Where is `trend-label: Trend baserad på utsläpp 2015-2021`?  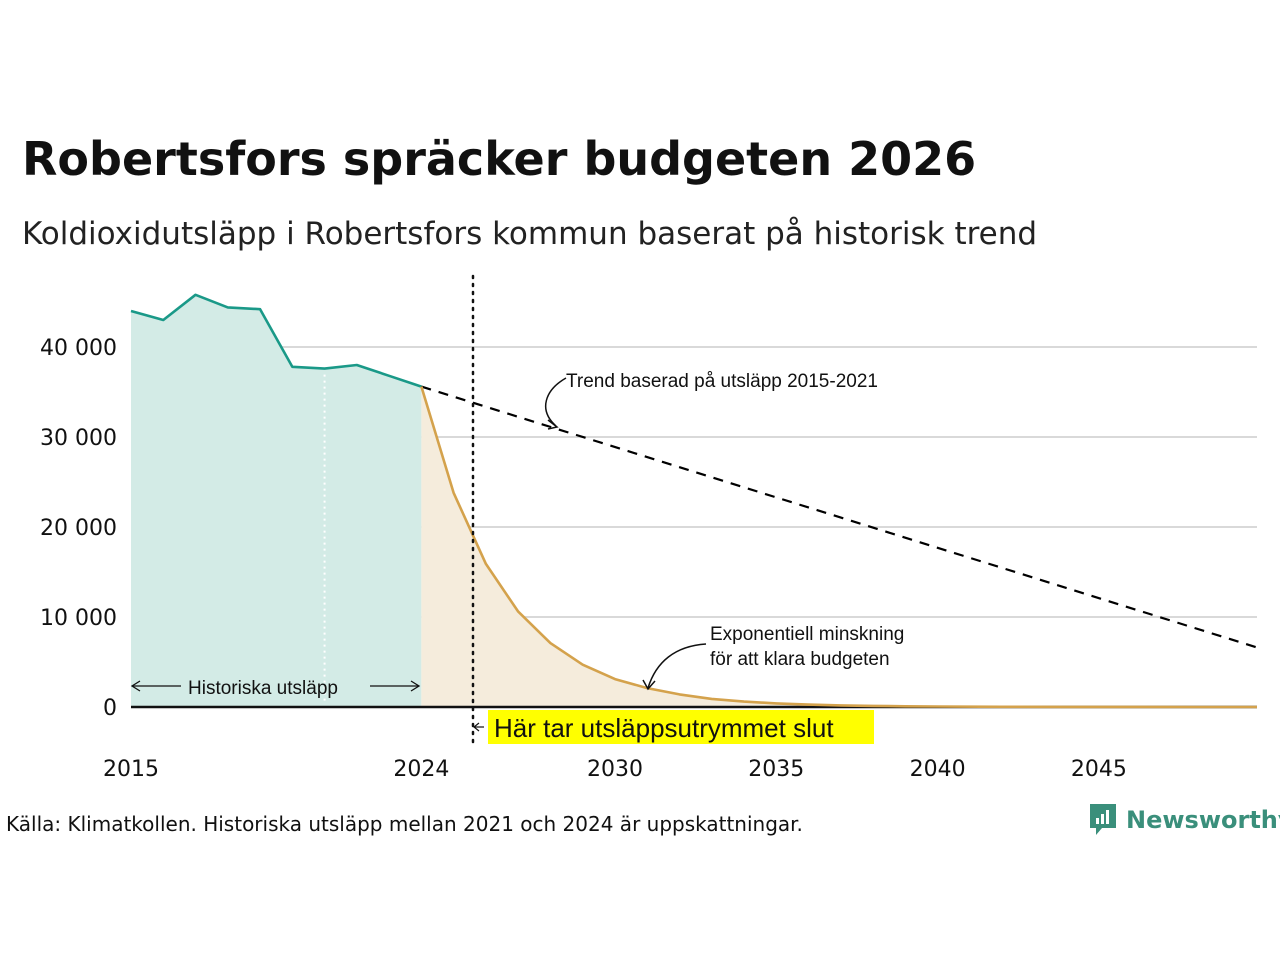 trend-label: Trend baserad på utsläpp 2015-2021 is located at coordinates (722, 381).